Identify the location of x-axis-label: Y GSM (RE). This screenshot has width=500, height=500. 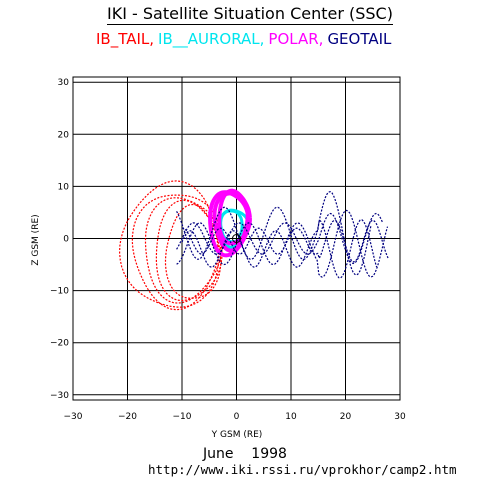
(237, 435).